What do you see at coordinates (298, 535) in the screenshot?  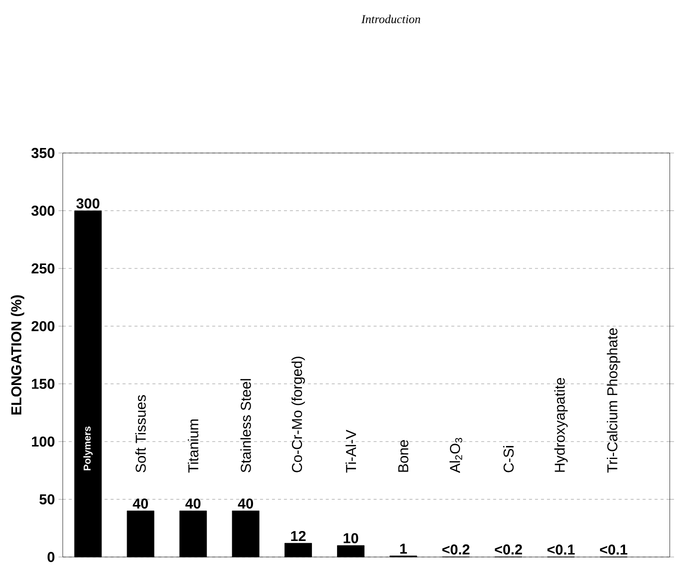 I see `data-label: 12` at bounding box center [298, 535].